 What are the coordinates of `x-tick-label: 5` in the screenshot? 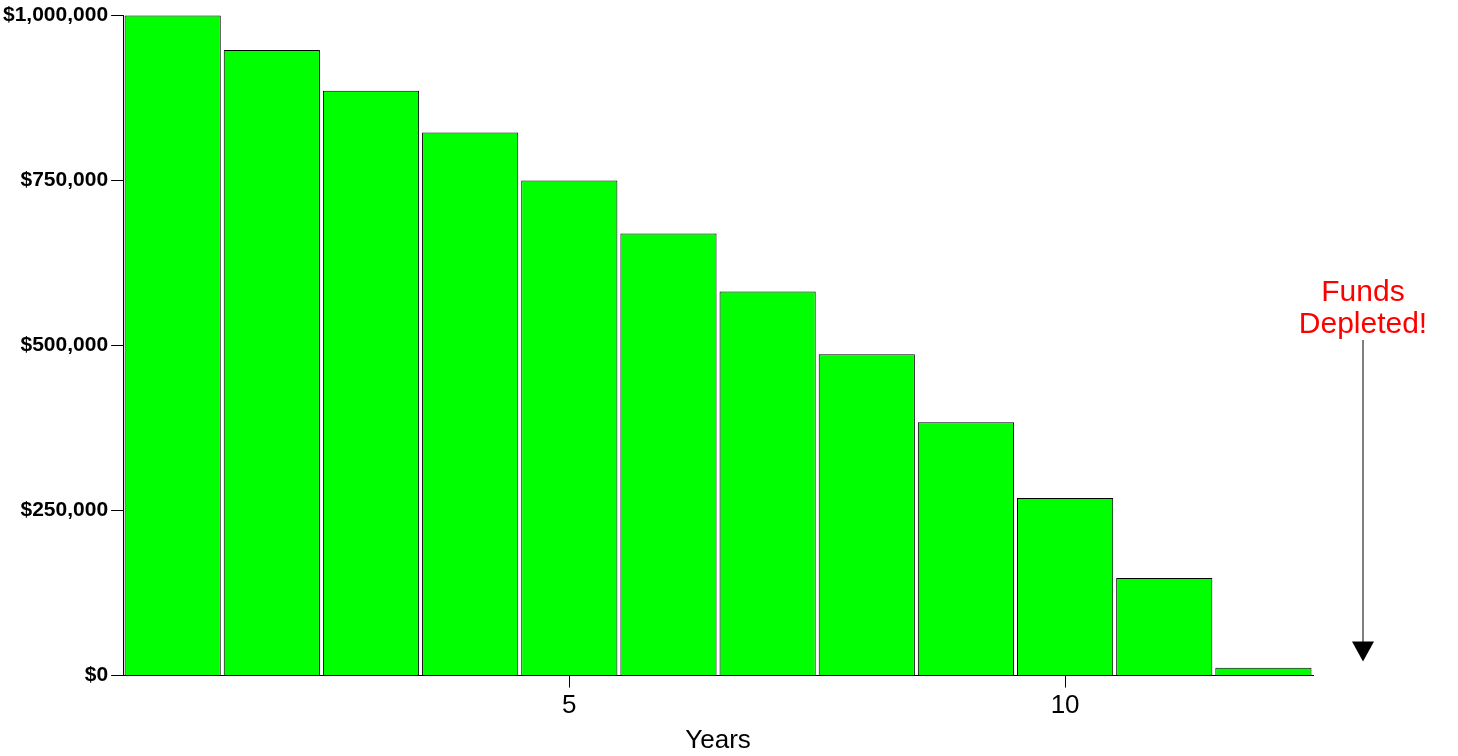 It's located at (569, 704).